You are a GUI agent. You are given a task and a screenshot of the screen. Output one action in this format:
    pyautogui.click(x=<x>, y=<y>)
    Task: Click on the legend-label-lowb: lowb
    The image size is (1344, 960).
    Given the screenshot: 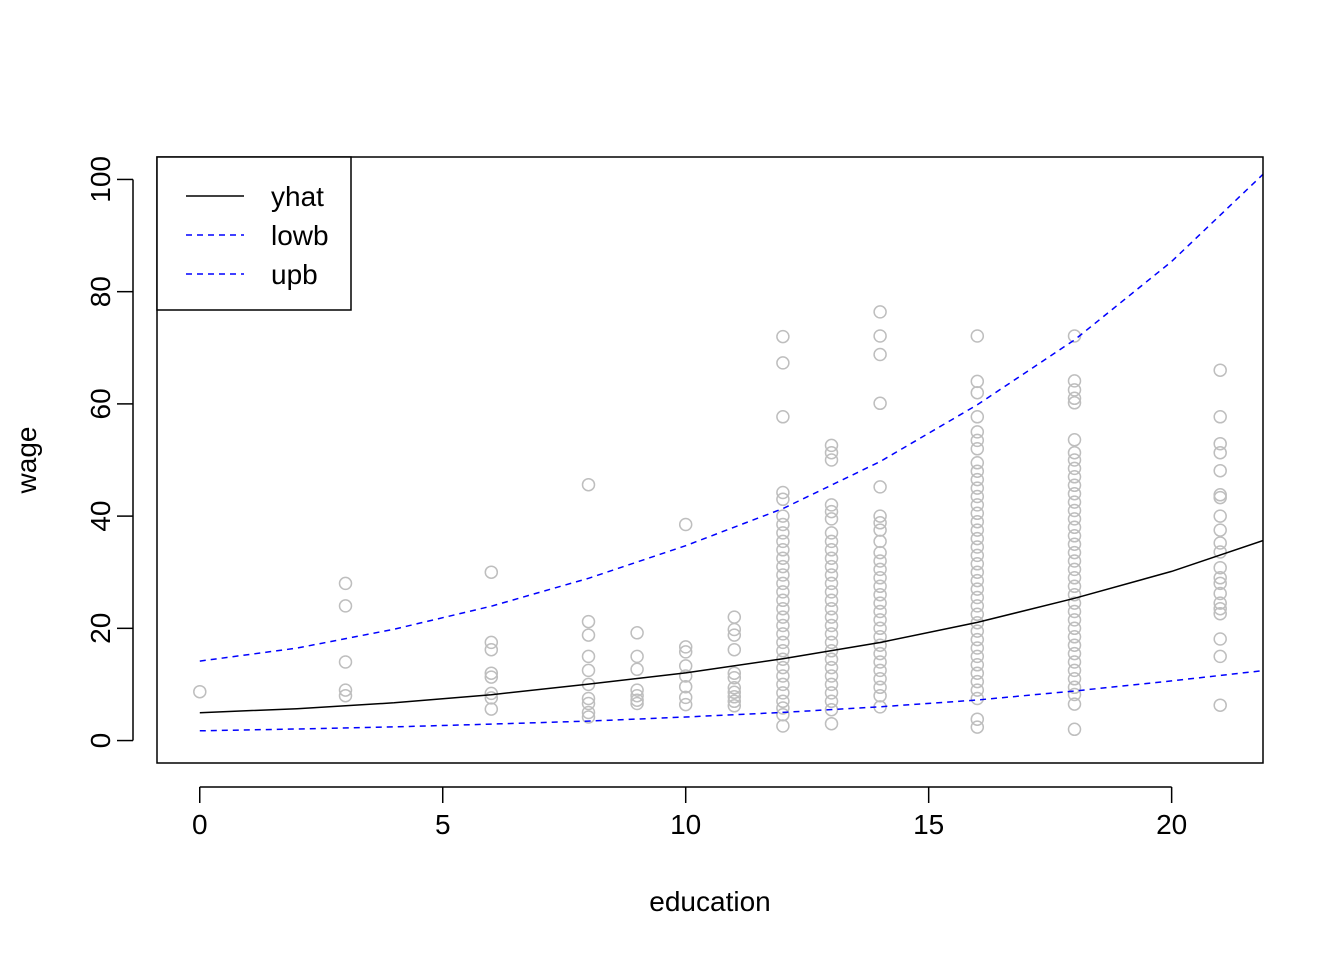 What is the action you would take?
    pyautogui.click(x=300, y=235)
    